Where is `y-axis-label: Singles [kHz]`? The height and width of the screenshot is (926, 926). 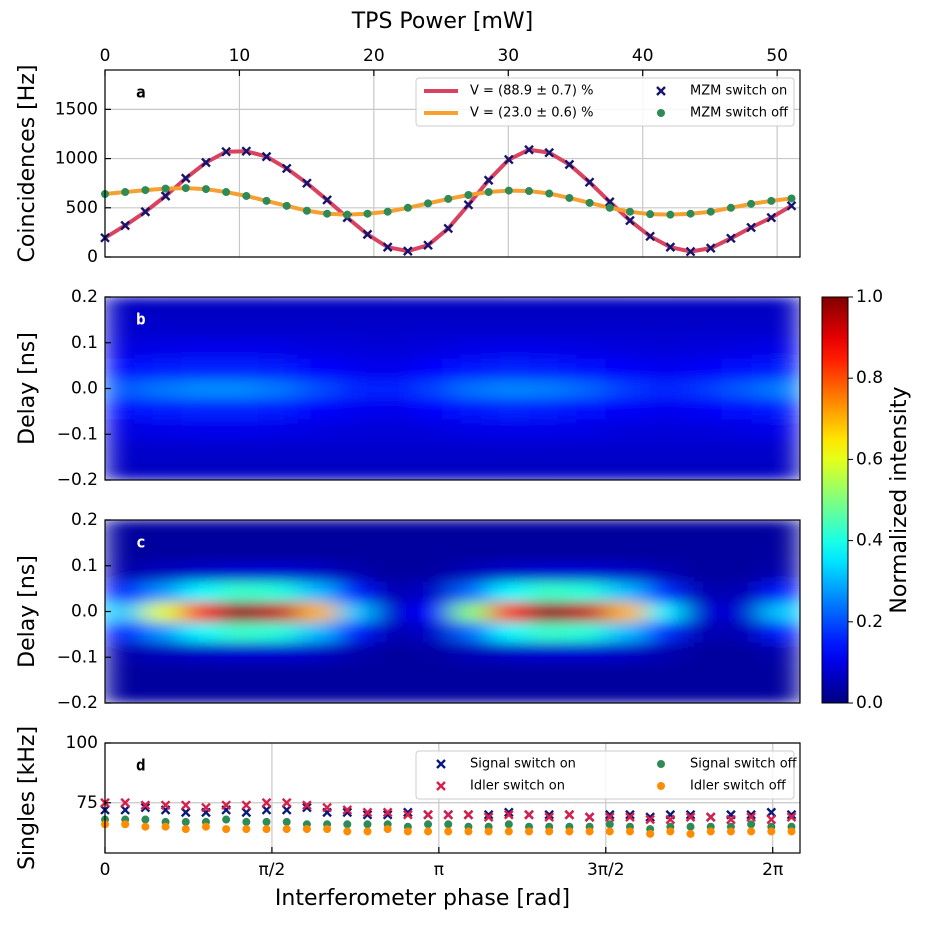
y-axis-label: Singles [kHz] is located at coordinates (27, 798).